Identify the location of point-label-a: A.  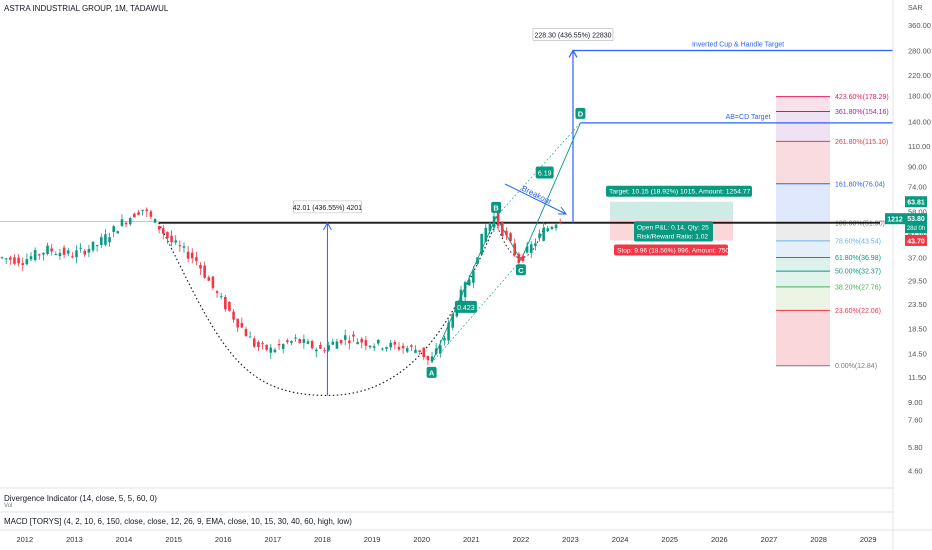
(432, 372).